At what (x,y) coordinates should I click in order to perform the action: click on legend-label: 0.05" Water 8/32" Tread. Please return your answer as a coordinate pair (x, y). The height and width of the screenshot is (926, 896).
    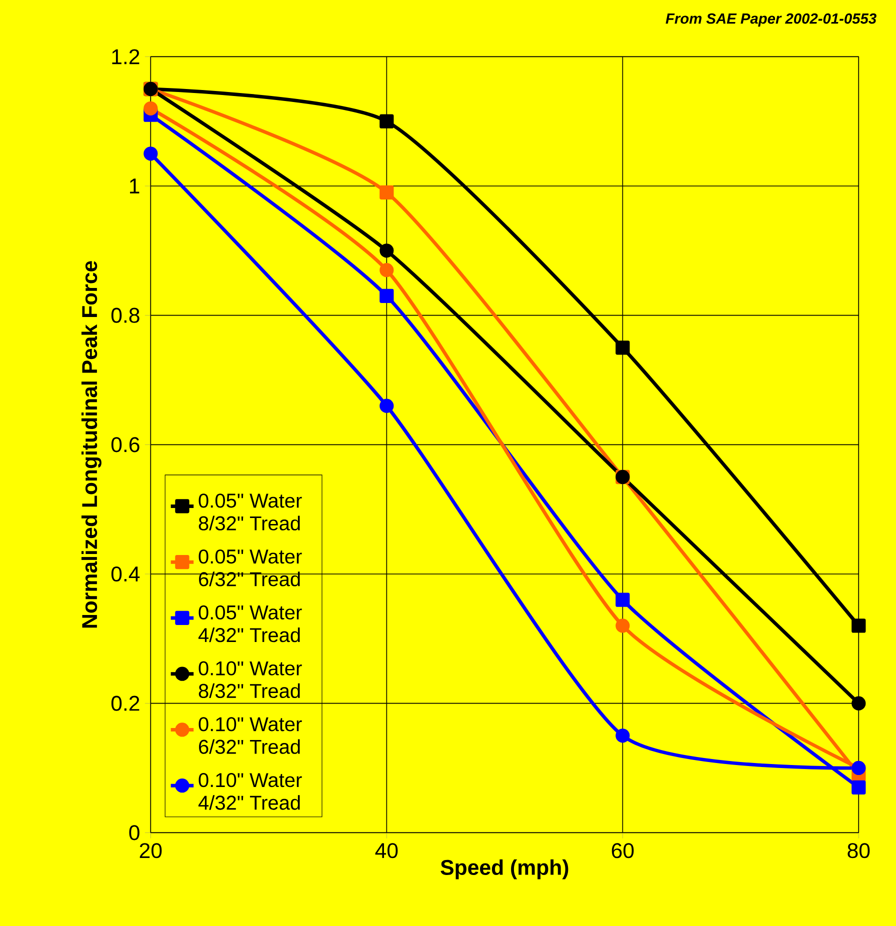
    Looking at the image, I should click on (250, 512).